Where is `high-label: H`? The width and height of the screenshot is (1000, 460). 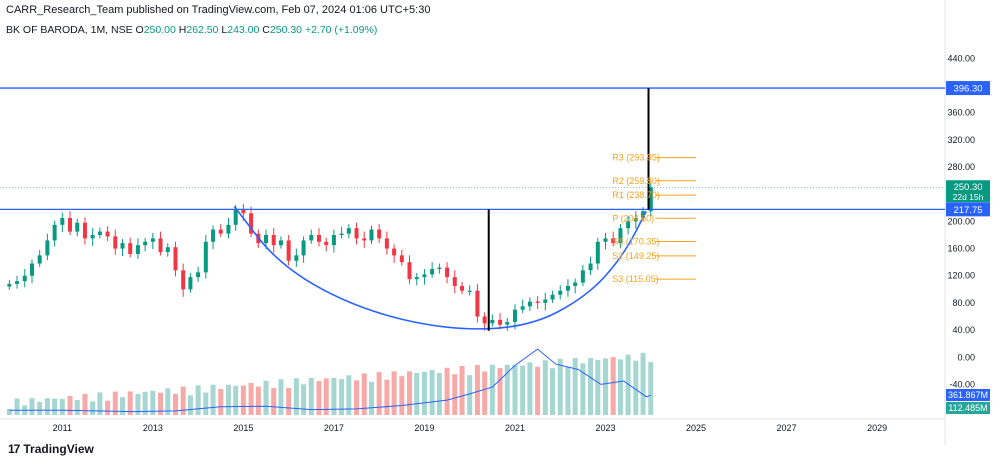
high-label: H is located at coordinates (182, 30).